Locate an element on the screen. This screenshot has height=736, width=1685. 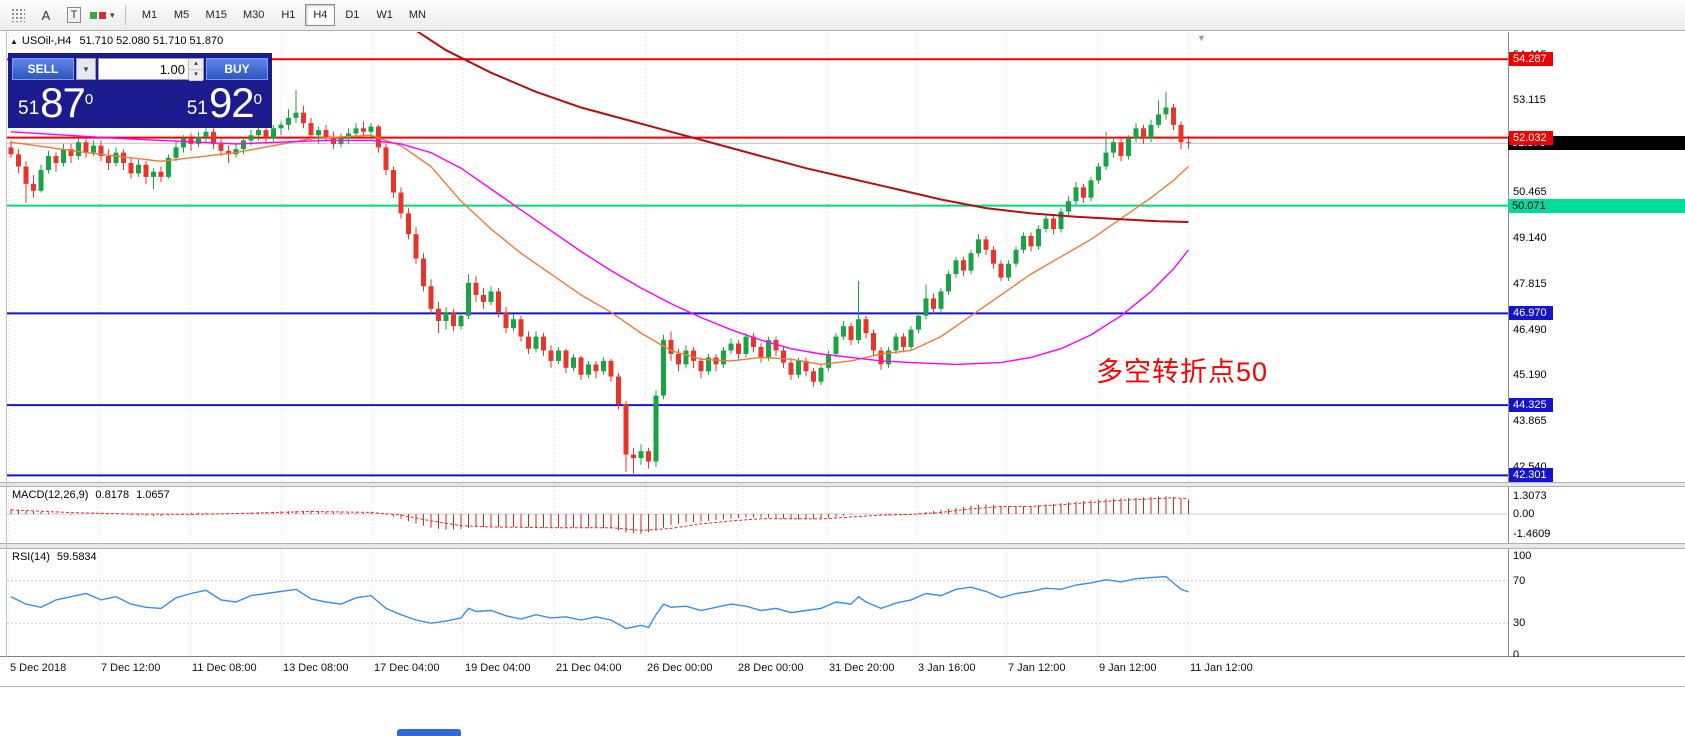
timeframe-m1: M1 is located at coordinates (150, 15).